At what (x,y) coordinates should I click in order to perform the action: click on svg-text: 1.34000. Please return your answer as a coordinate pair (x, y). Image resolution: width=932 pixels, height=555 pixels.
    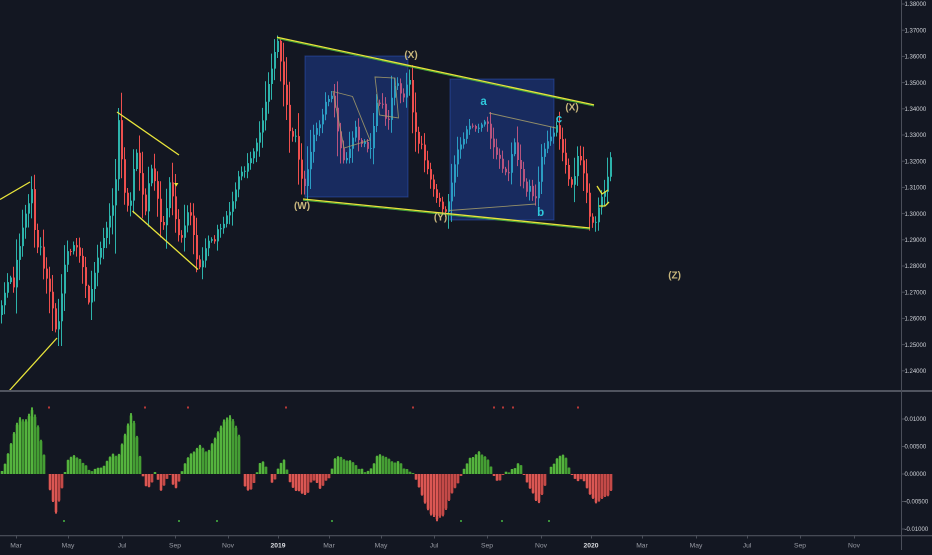
    Looking at the image, I should click on (916, 110).